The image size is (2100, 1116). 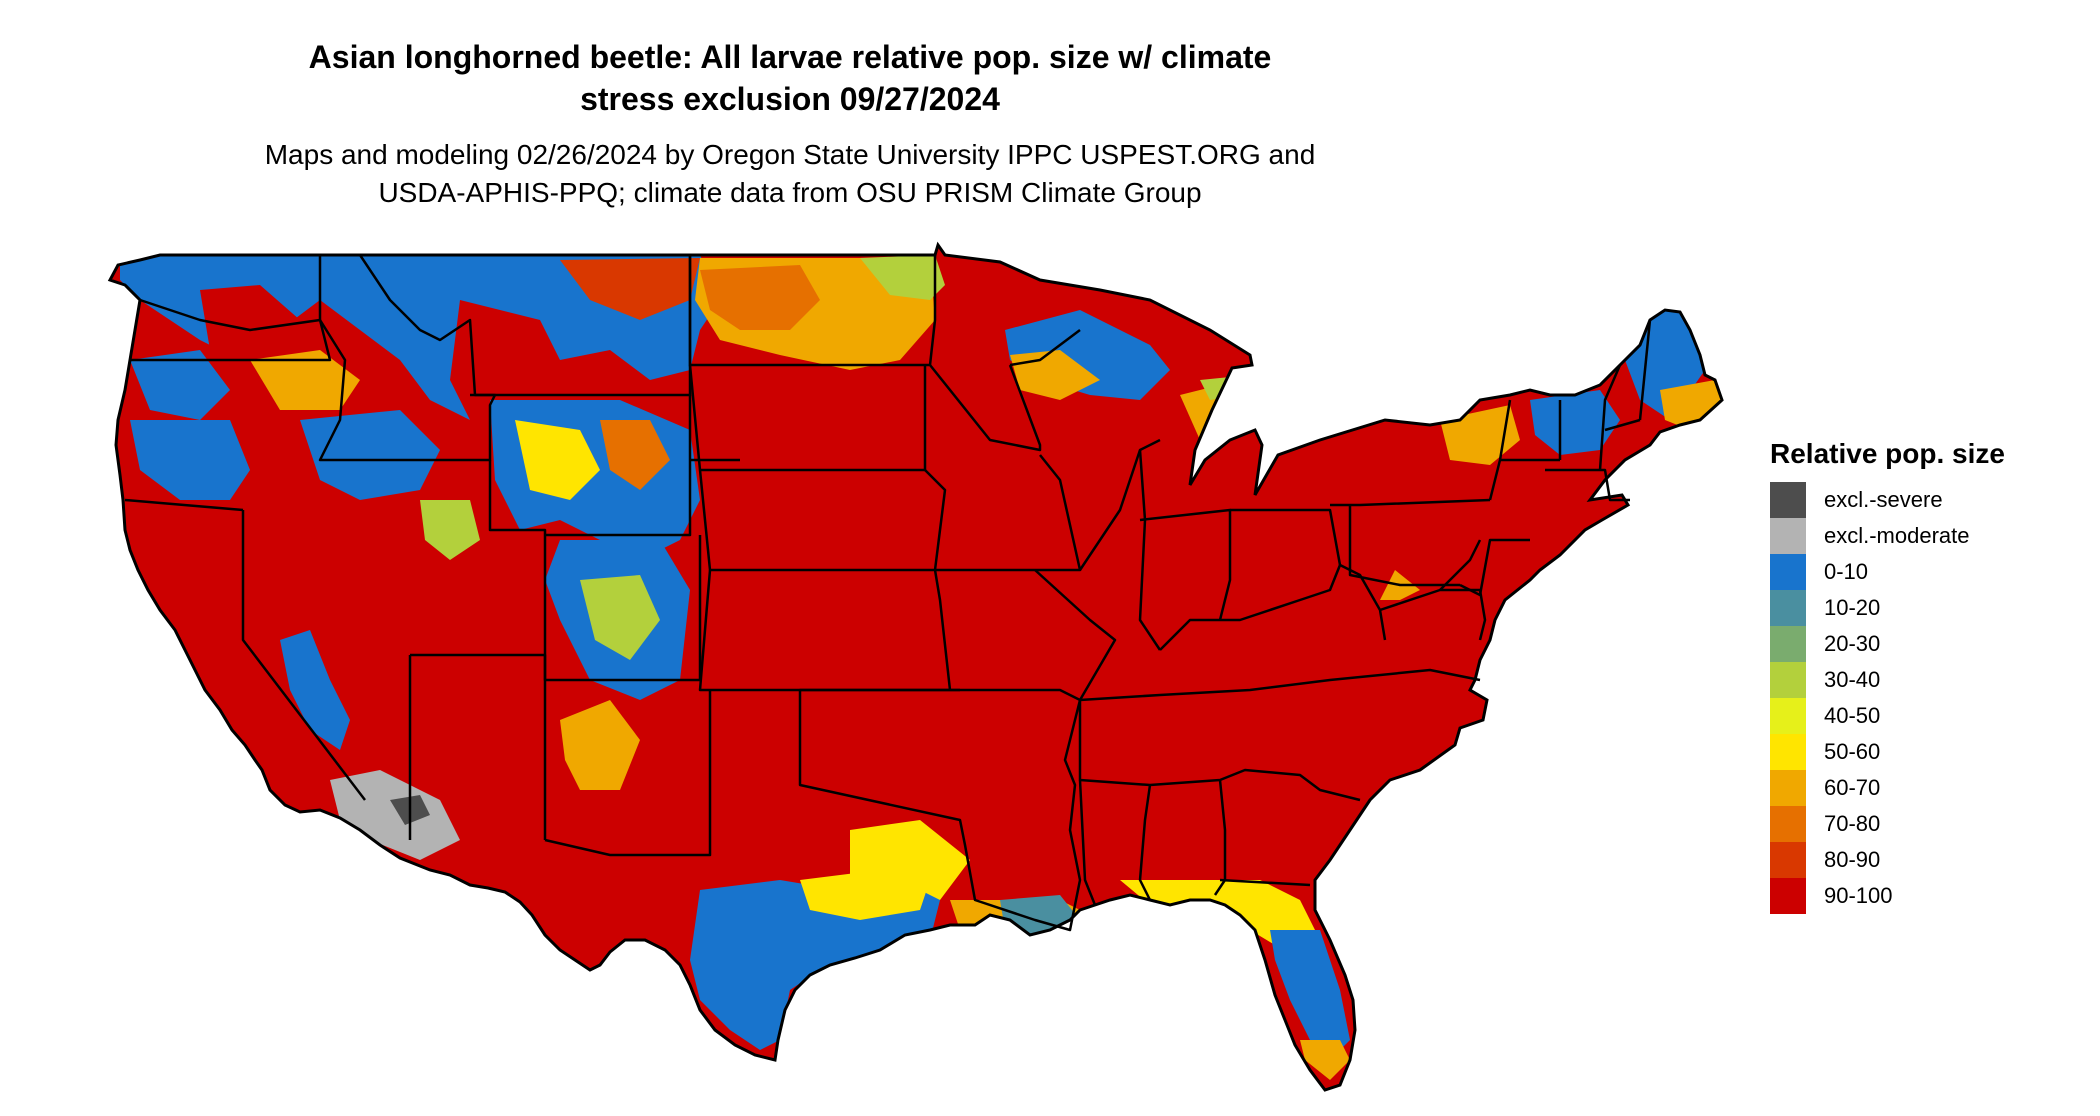 What do you see at coordinates (790, 99) in the screenshot?
I see `map-title-line-2: stress exclusion 09/27/2024` at bounding box center [790, 99].